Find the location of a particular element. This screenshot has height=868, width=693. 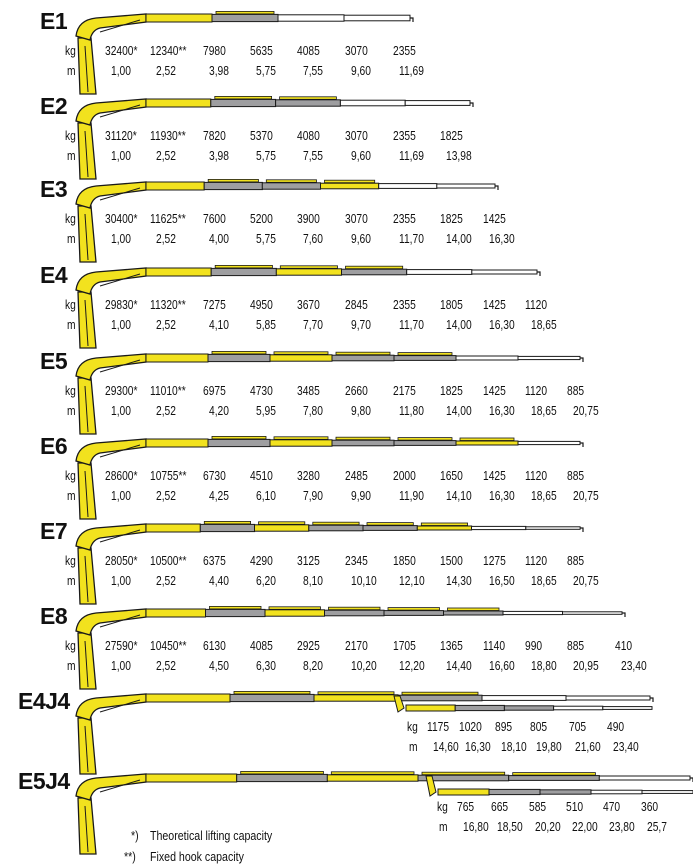

reach-m-value: 12,10 is located at coordinates (412, 581).